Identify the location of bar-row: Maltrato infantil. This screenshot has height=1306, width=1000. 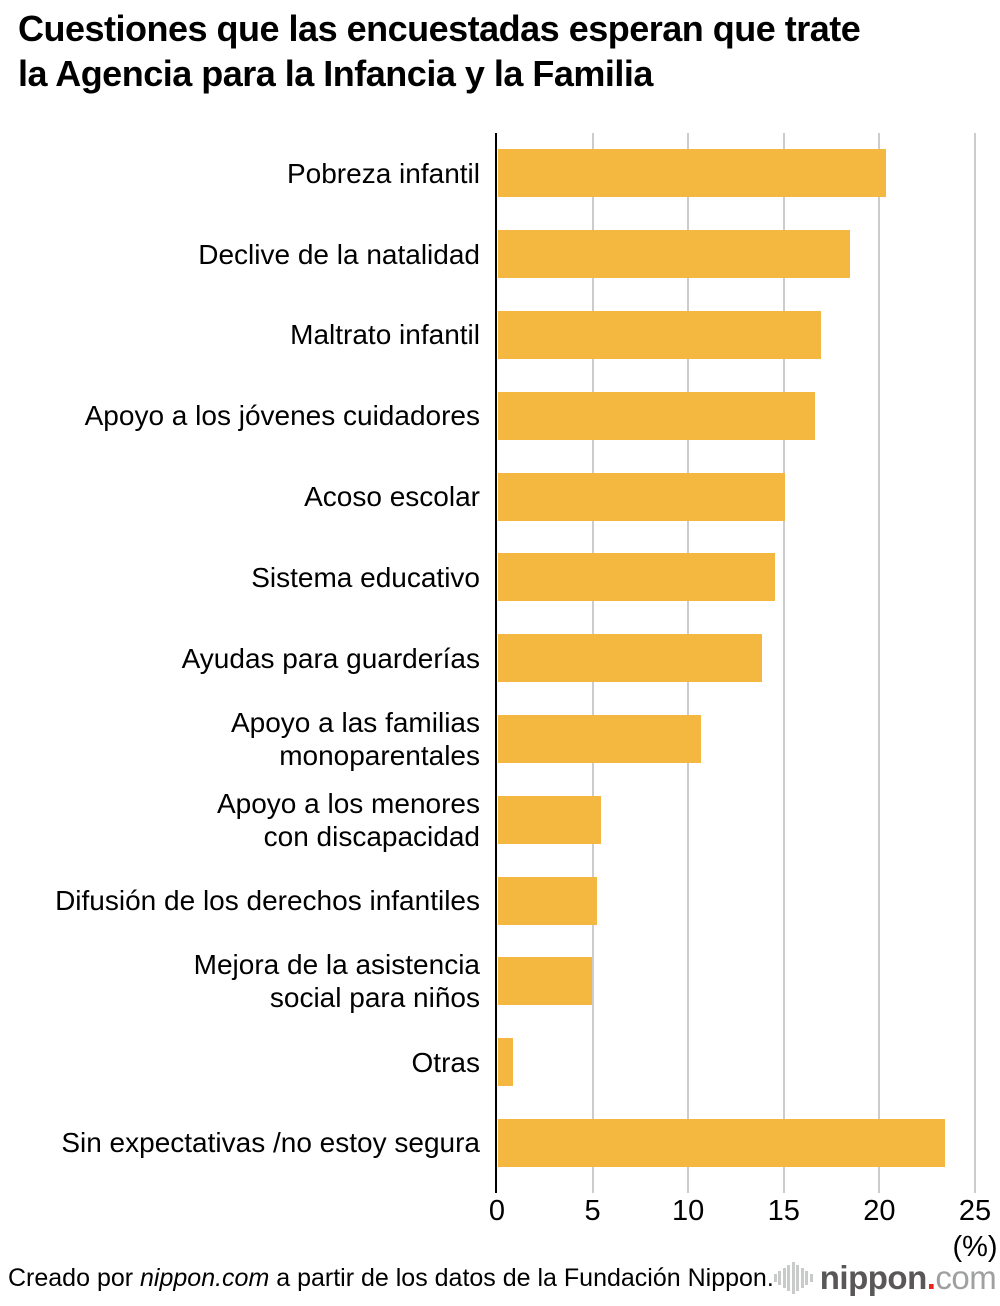
(500, 335).